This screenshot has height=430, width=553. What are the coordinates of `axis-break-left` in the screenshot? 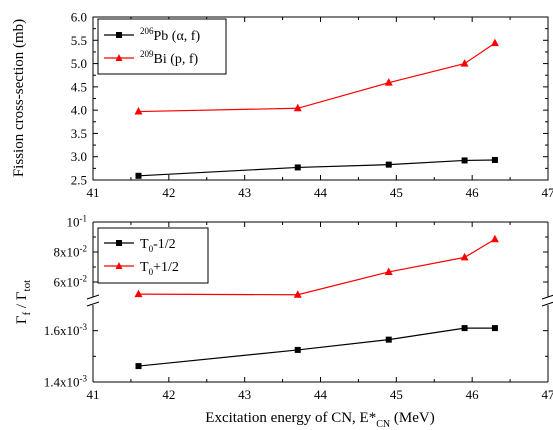 It's located at (93, 300).